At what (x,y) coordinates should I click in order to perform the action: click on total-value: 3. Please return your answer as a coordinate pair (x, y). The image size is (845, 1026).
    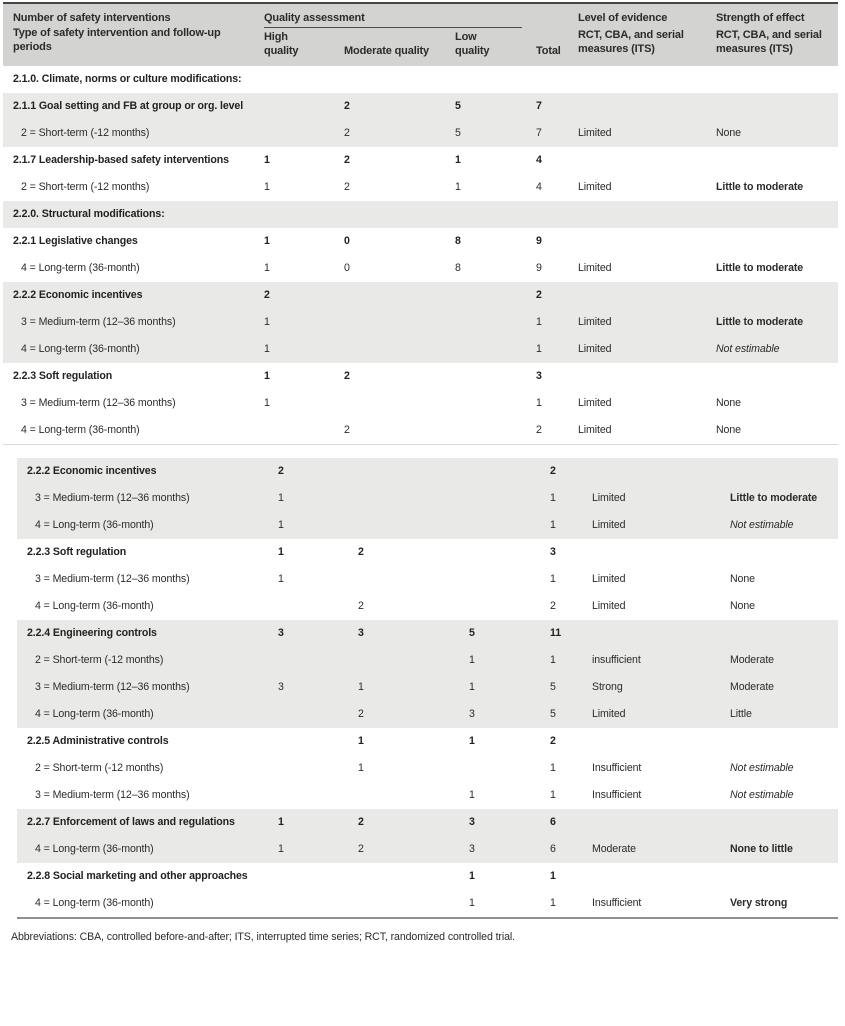
    Looking at the image, I should click on (539, 375).